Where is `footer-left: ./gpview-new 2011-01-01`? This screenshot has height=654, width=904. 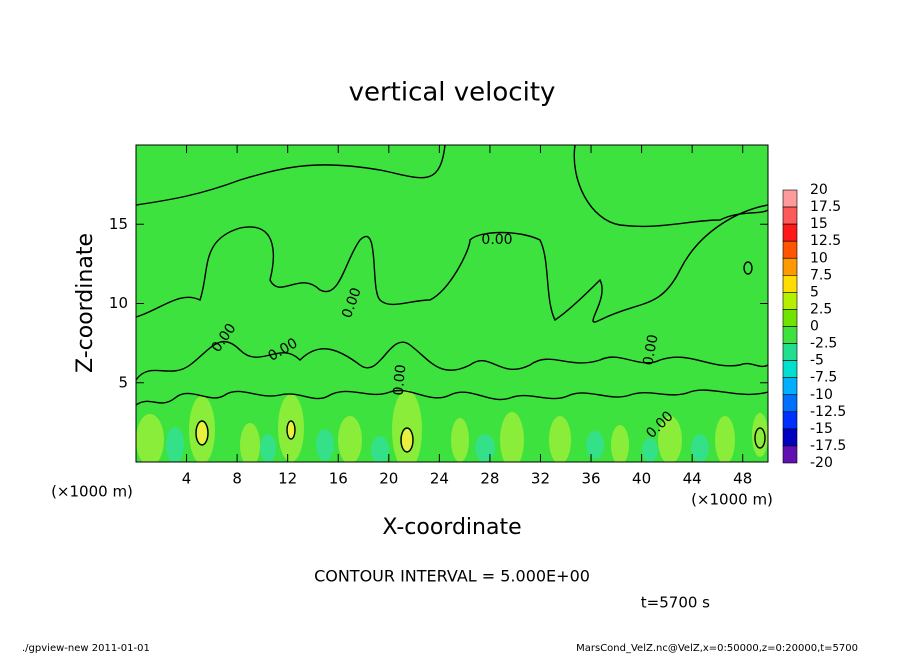
footer-left: ./gpview-new 2011-01-01 is located at coordinates (86, 648).